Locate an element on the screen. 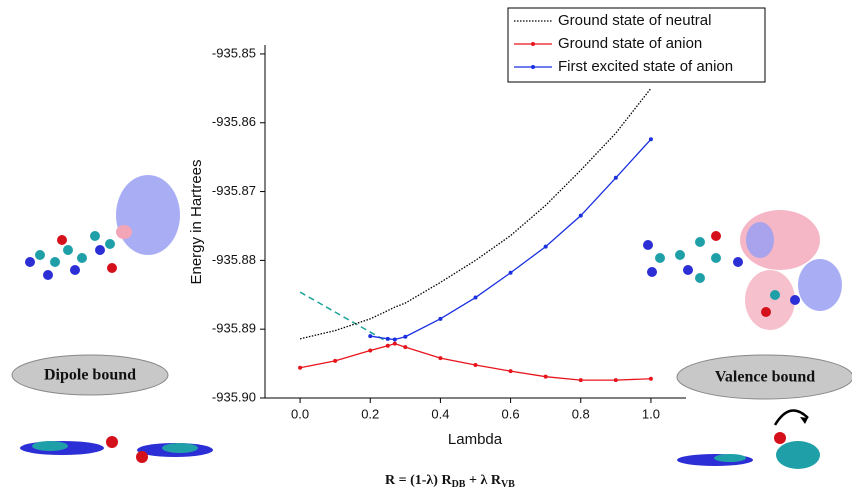  legend-box is located at coordinates (636, 45).